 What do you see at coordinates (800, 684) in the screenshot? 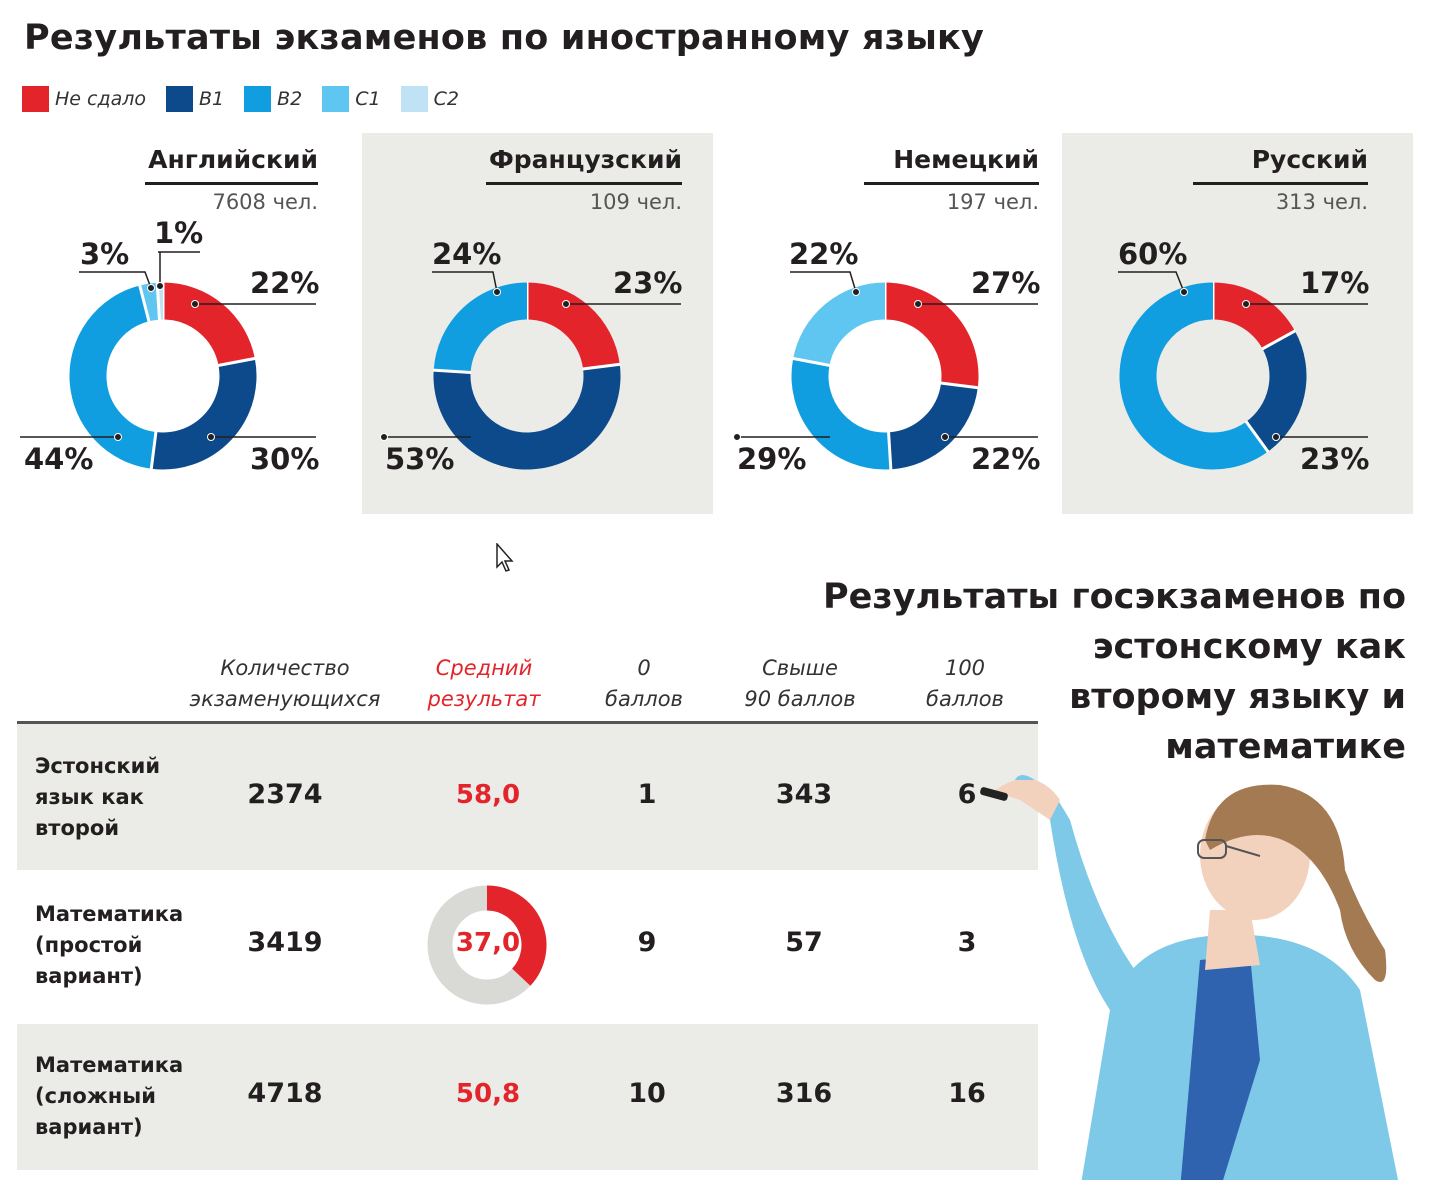
I see `header-over90: Свыше 90 баллов` at bounding box center [800, 684].